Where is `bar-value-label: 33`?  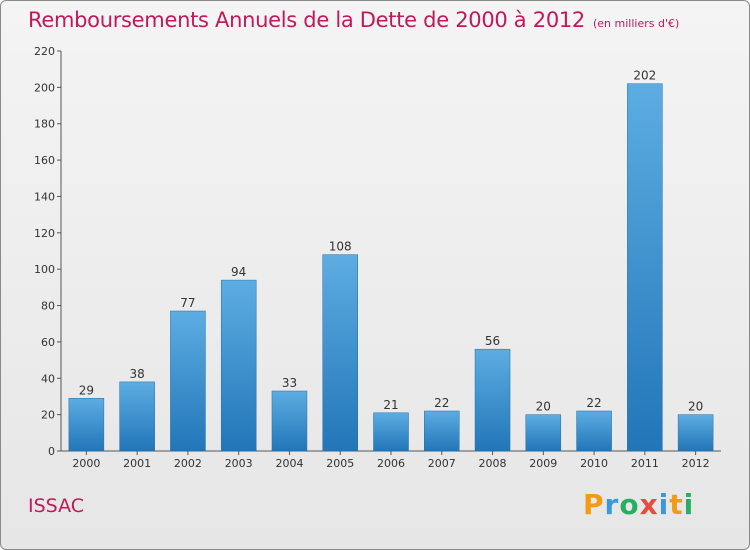 bar-value-label: 33 is located at coordinates (289, 383).